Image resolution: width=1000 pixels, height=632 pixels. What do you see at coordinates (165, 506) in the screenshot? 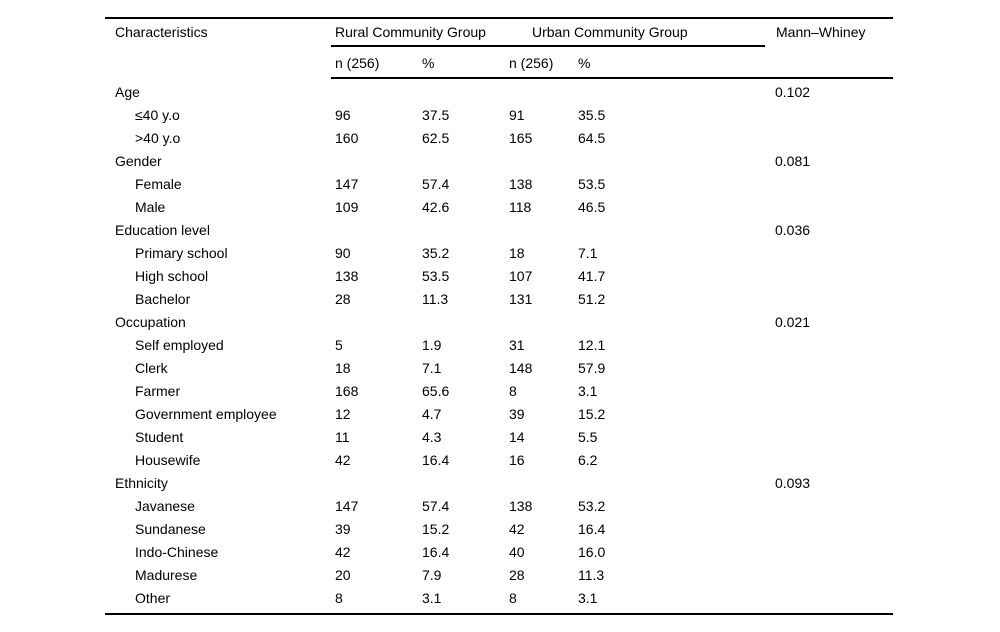
I see `row-label: Javanese` at bounding box center [165, 506].